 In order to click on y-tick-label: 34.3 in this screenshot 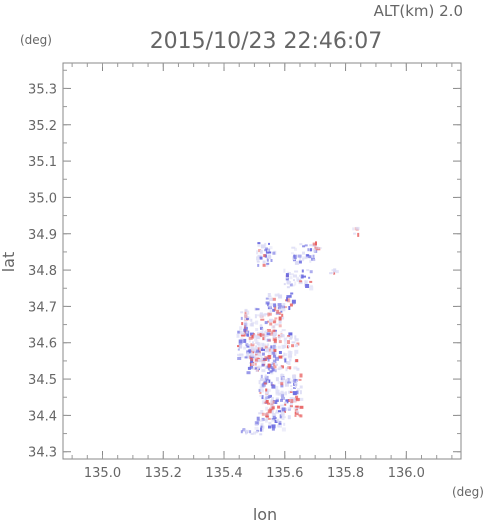, I will do `click(42, 453)`.